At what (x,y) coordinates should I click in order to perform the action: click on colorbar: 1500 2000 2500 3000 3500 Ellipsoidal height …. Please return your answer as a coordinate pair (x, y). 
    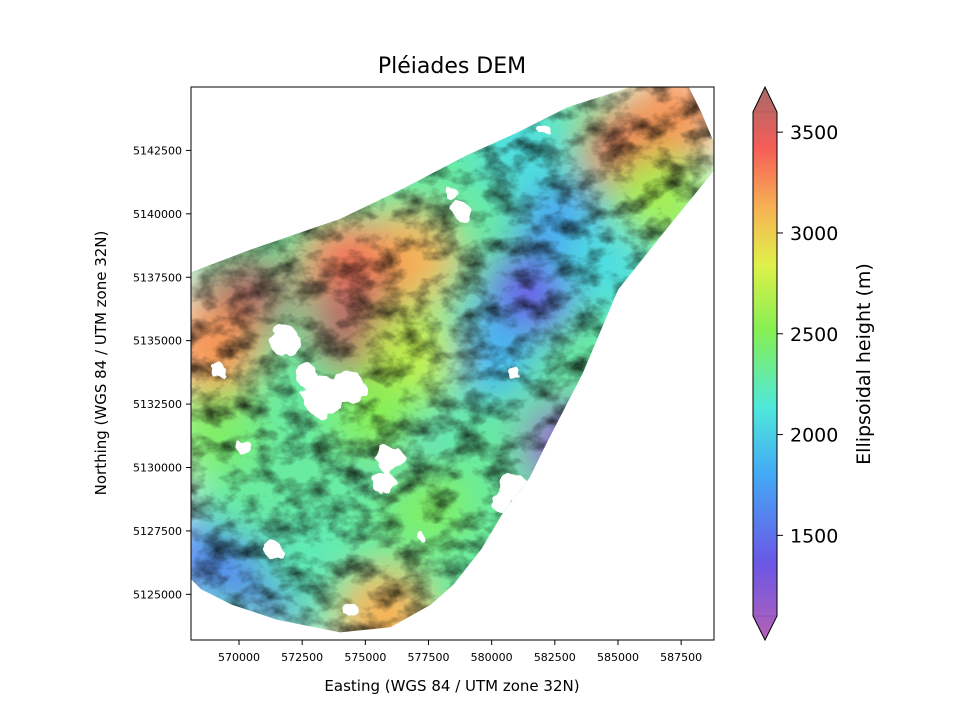
    Looking at the image, I should click on (813, 363).